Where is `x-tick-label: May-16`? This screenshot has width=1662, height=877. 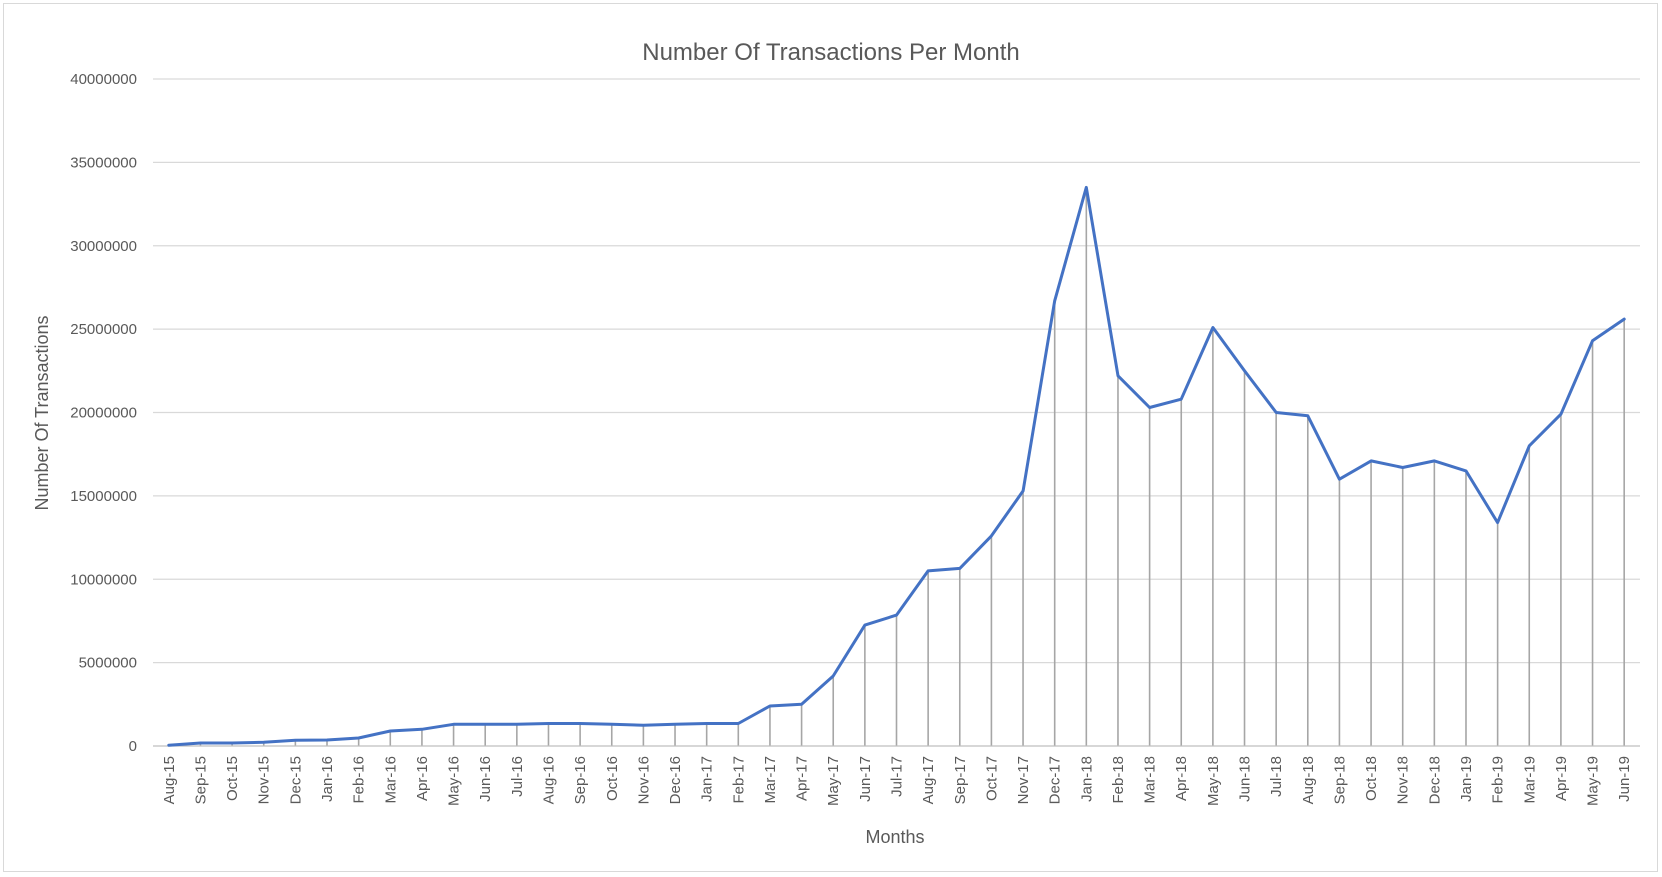 x-tick-label: May-16 is located at coordinates (454, 781).